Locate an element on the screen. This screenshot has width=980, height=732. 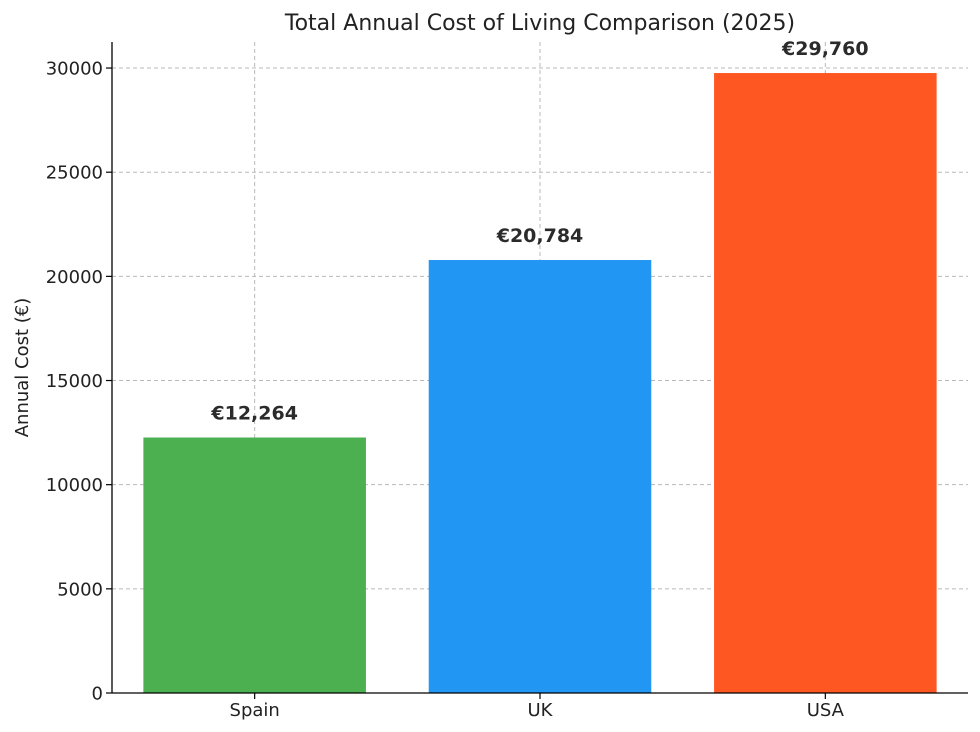
y-tick-label-6: 30000 is located at coordinates (74, 69).